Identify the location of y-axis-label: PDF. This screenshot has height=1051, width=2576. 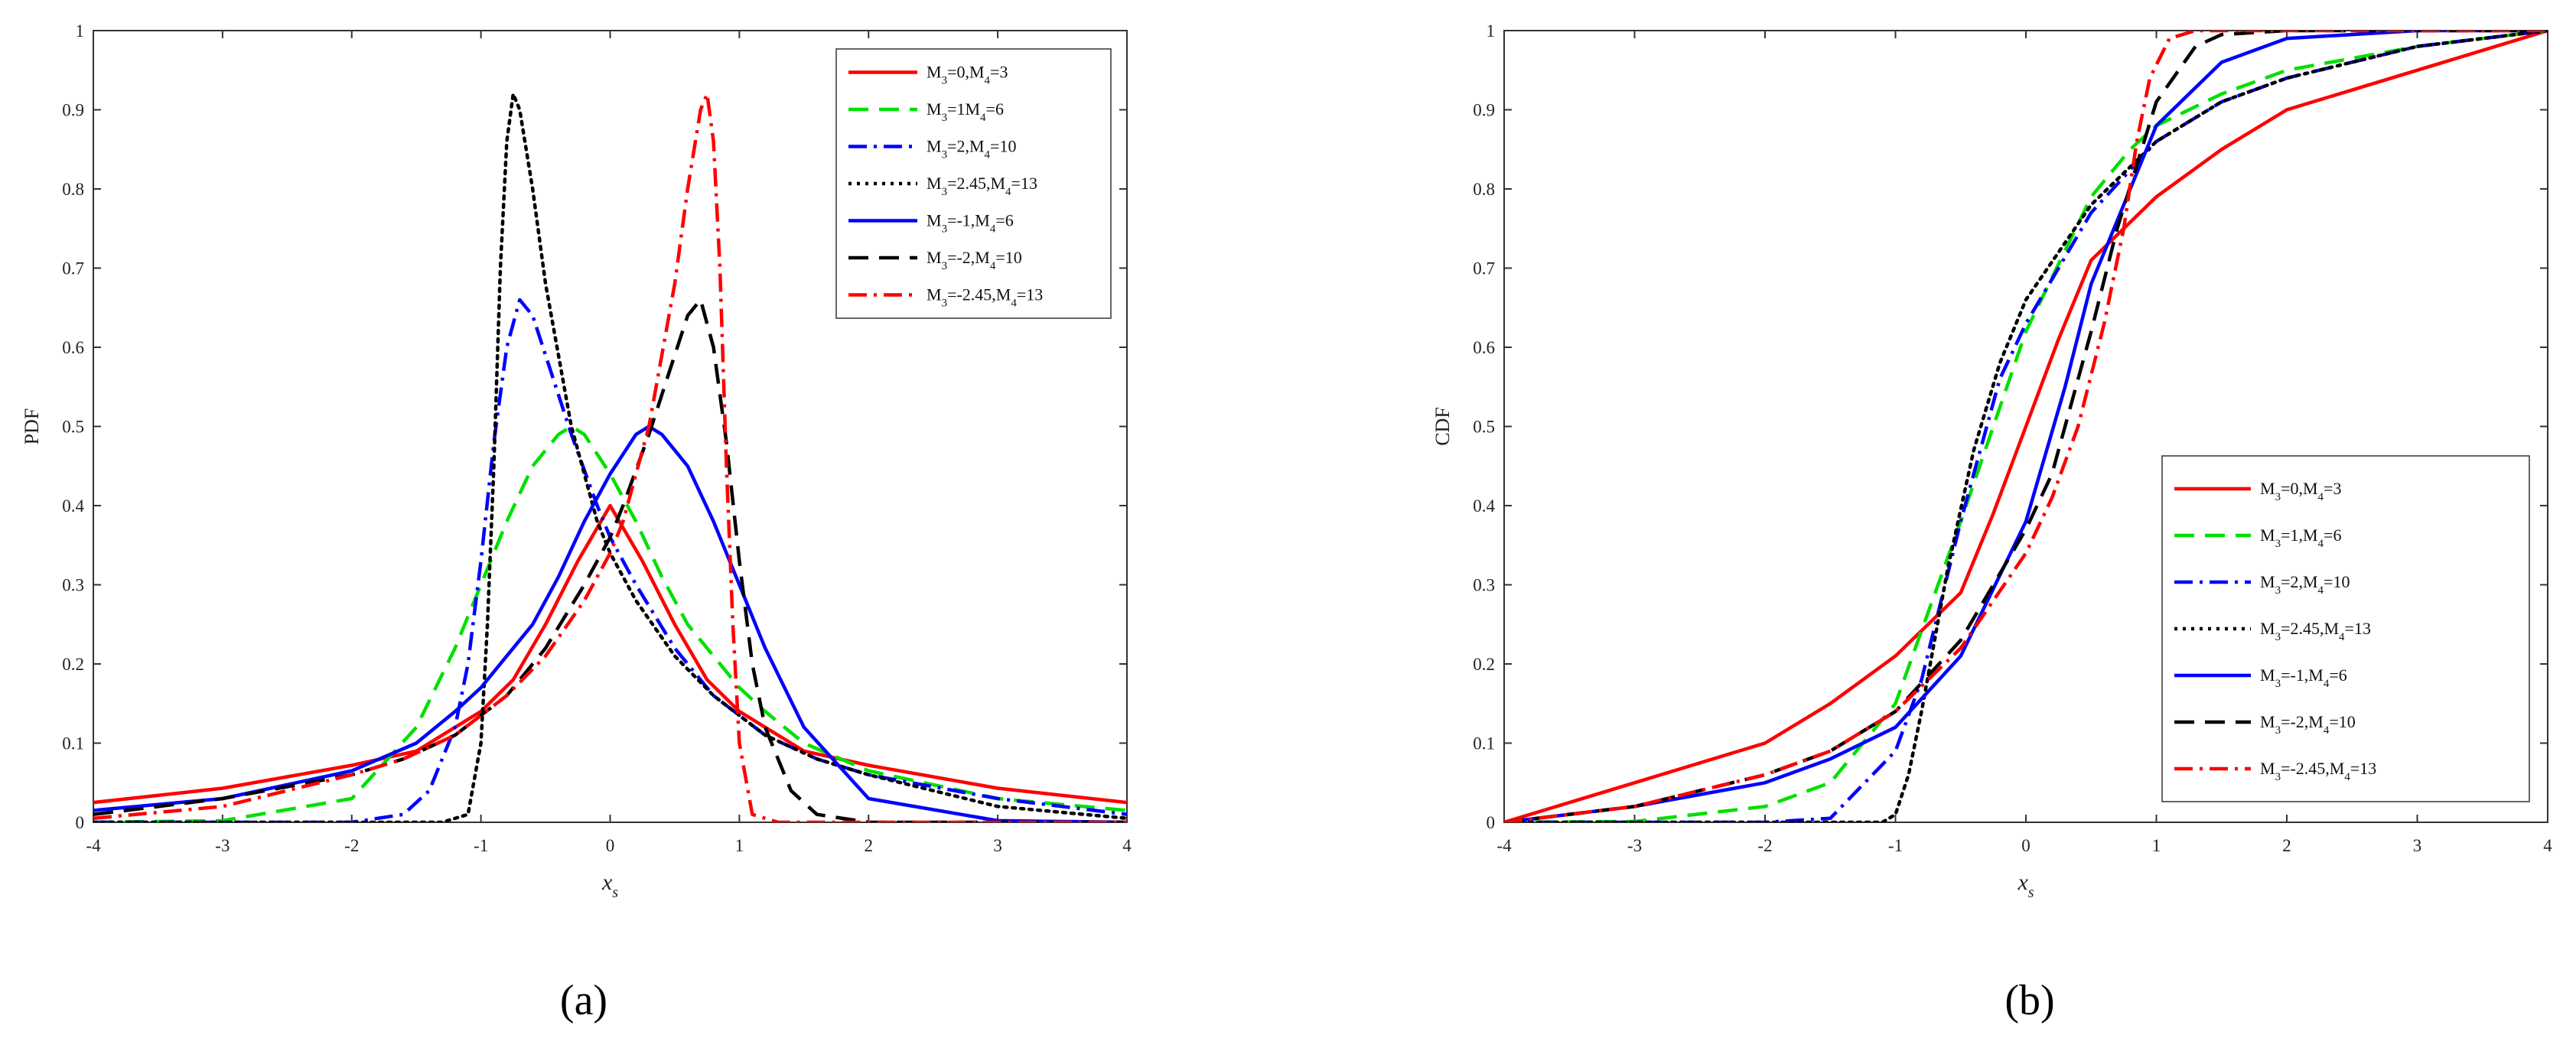
(32, 426).